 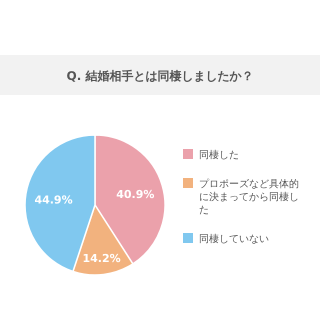 I want to click on legend-label: 同棲した, so click(x=219, y=155).